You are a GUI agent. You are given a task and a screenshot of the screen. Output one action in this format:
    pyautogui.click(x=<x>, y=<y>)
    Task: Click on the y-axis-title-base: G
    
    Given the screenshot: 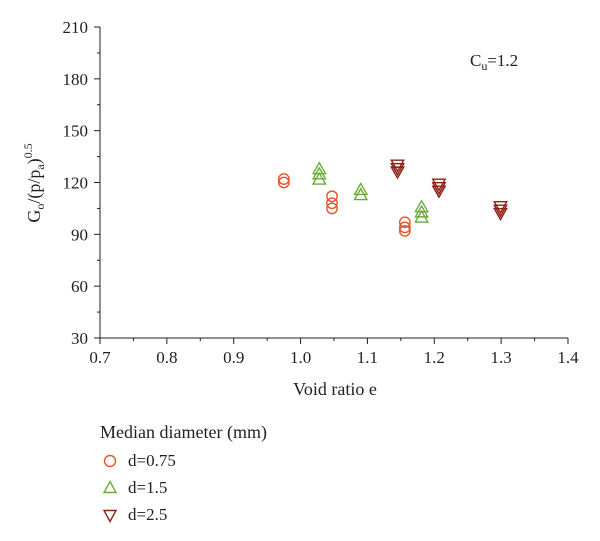 What is the action you would take?
    pyautogui.click(x=34, y=216)
    